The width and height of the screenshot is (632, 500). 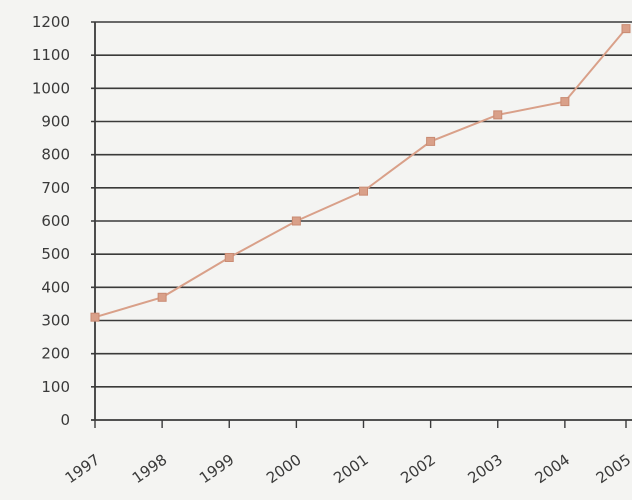 What do you see at coordinates (363, 191) in the screenshot?
I see `data-point-2001` at bounding box center [363, 191].